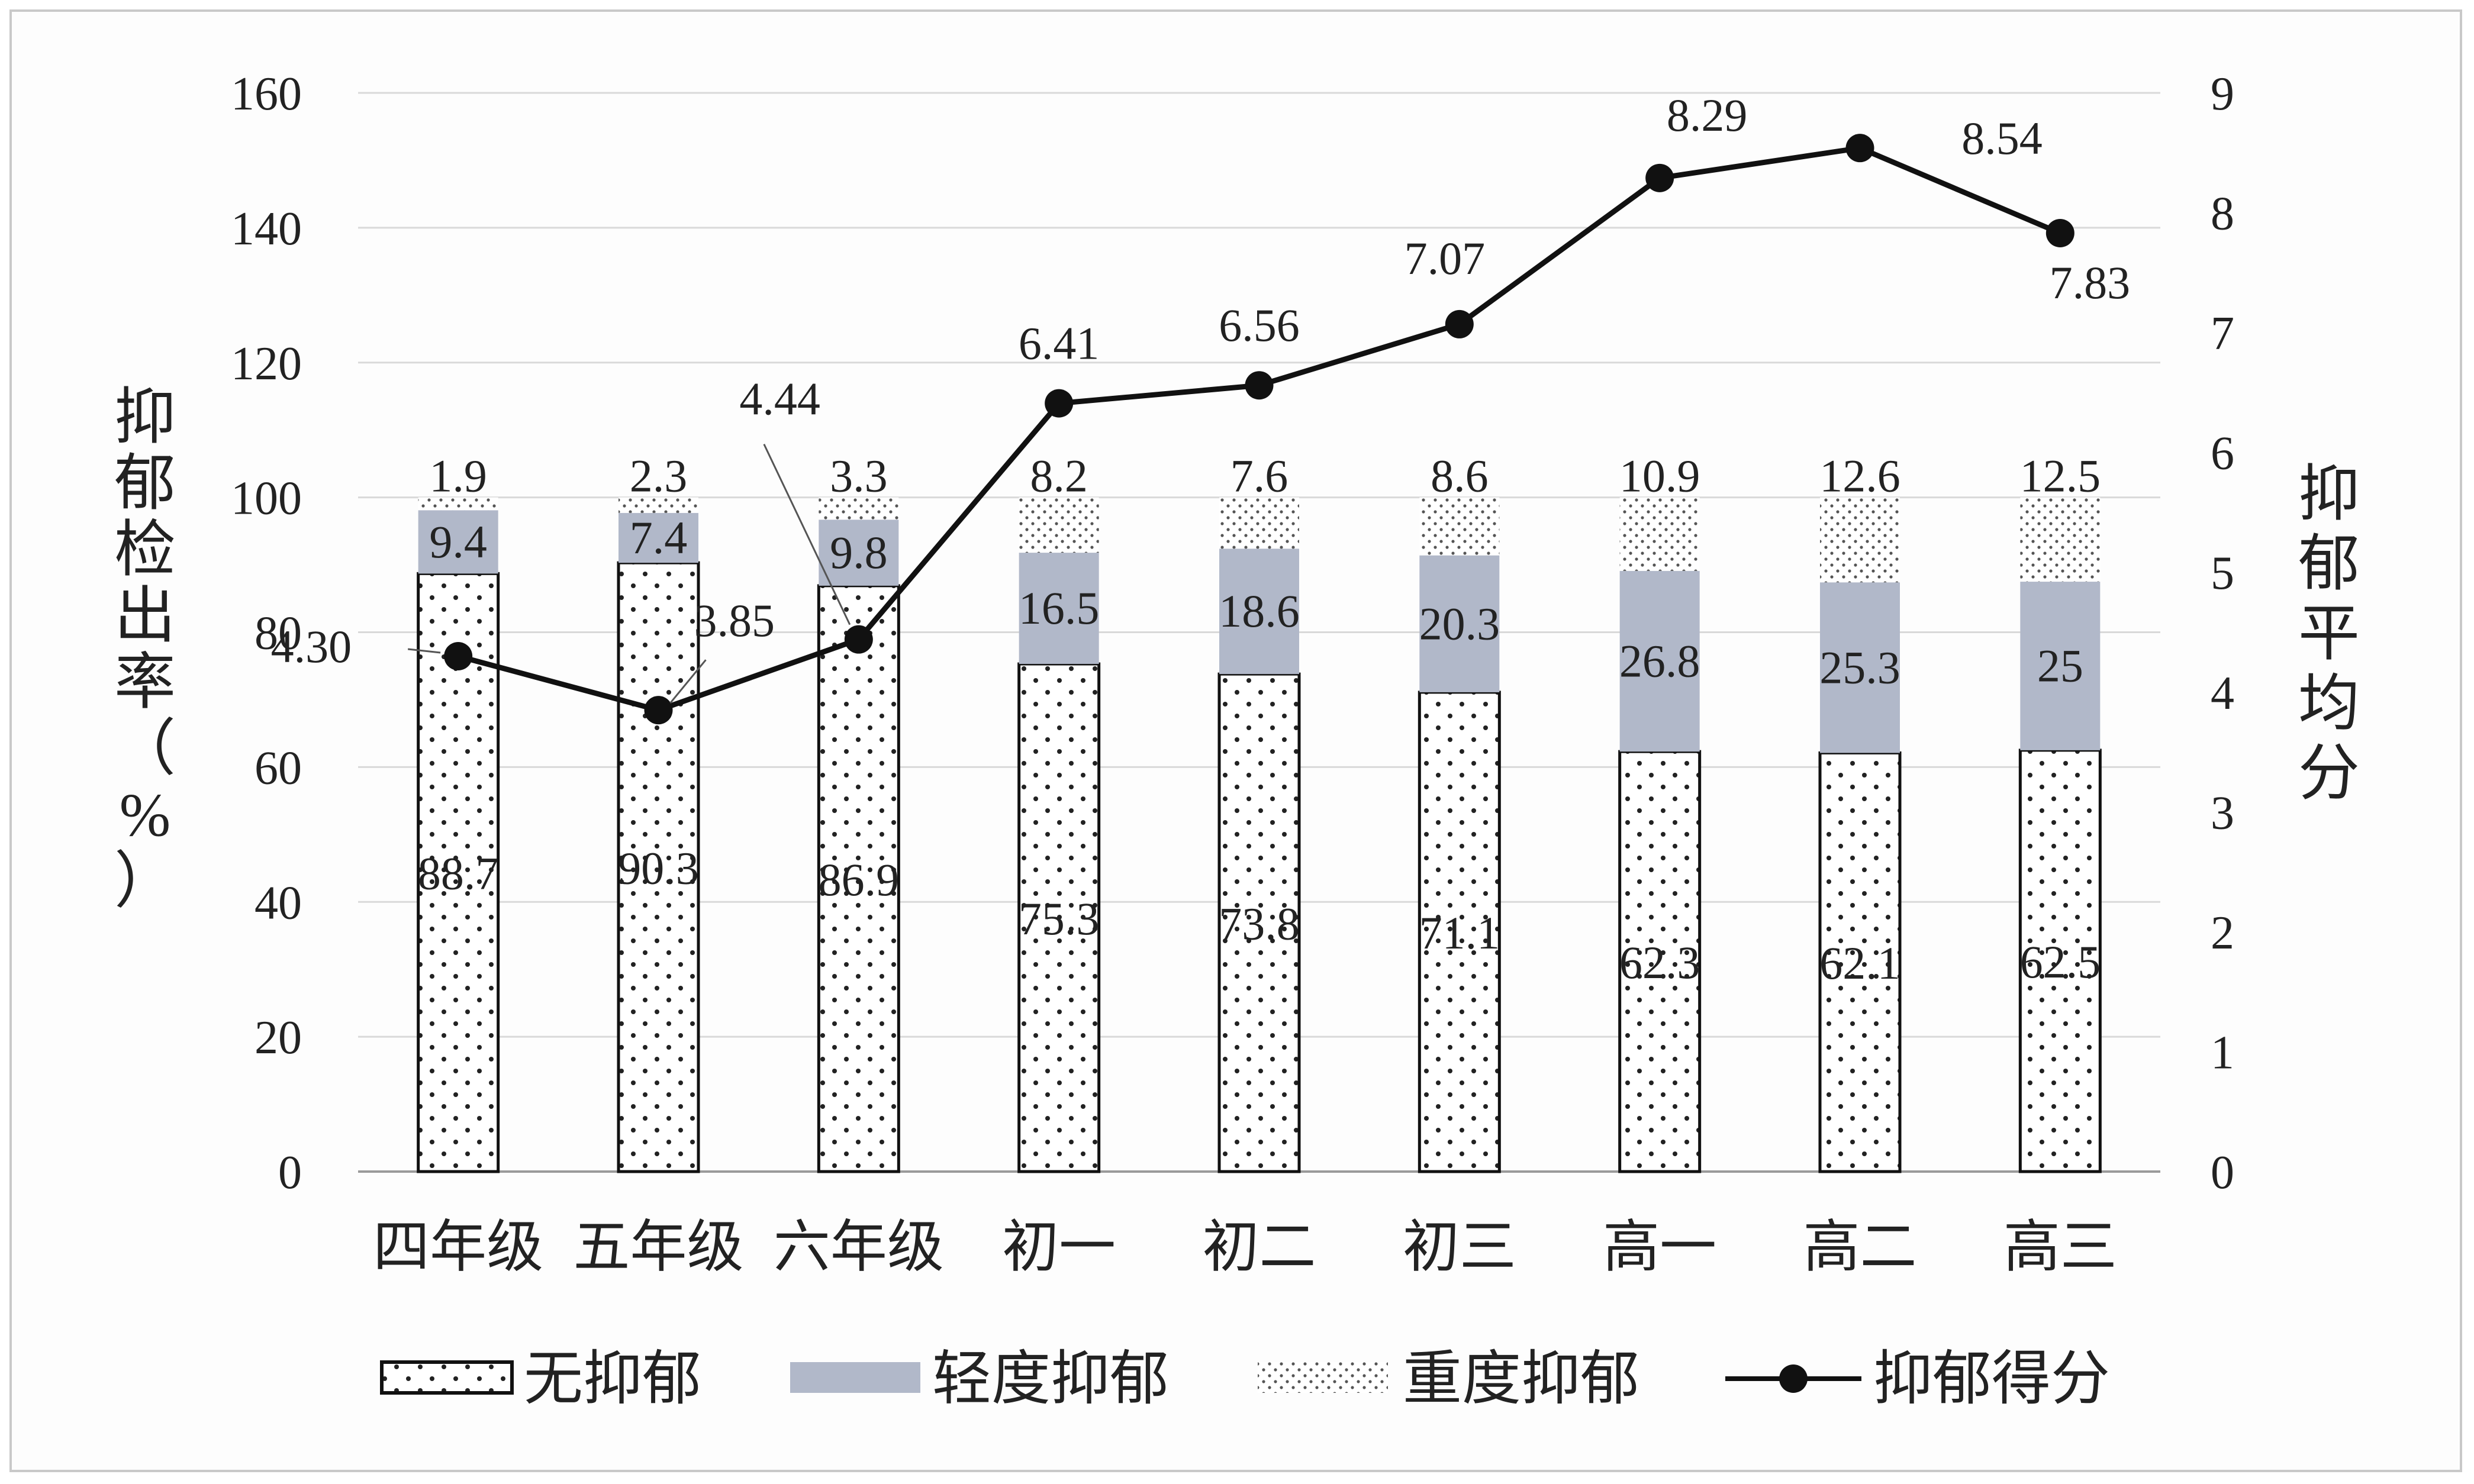 The height and width of the screenshot is (1484, 2474). What do you see at coordinates (1521, 1379) in the screenshot?
I see `legend-label-severe: 重度抑郁` at bounding box center [1521, 1379].